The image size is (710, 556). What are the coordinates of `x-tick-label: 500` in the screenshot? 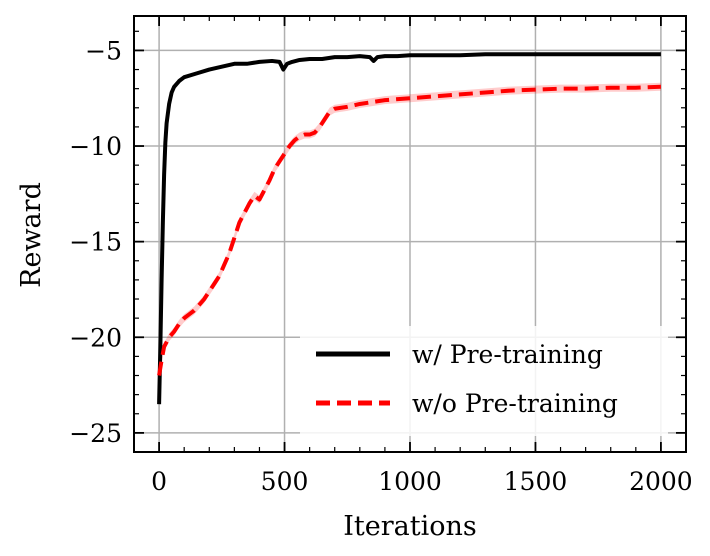 It's located at (285, 481).